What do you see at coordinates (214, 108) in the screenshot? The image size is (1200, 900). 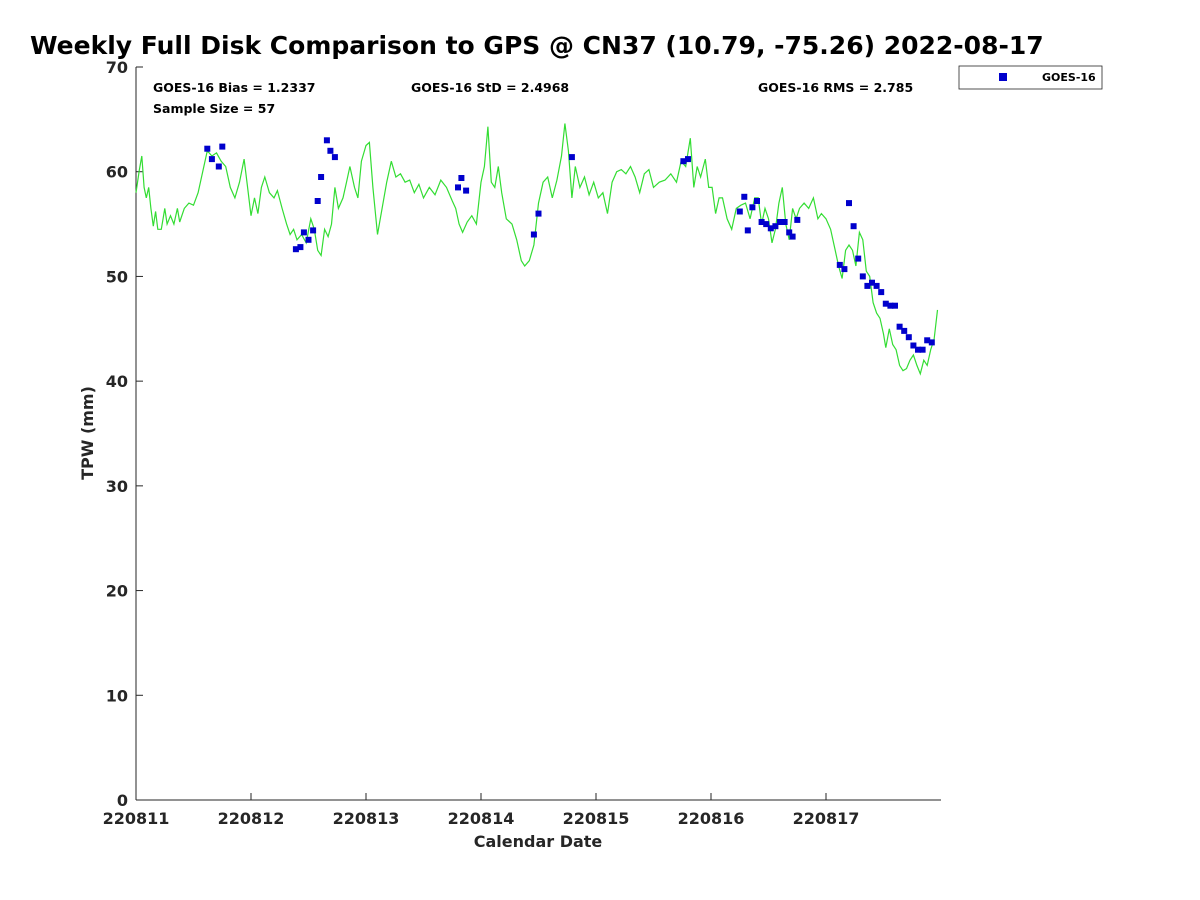 I see `stat-sample-size: Sample Size = 57` at bounding box center [214, 108].